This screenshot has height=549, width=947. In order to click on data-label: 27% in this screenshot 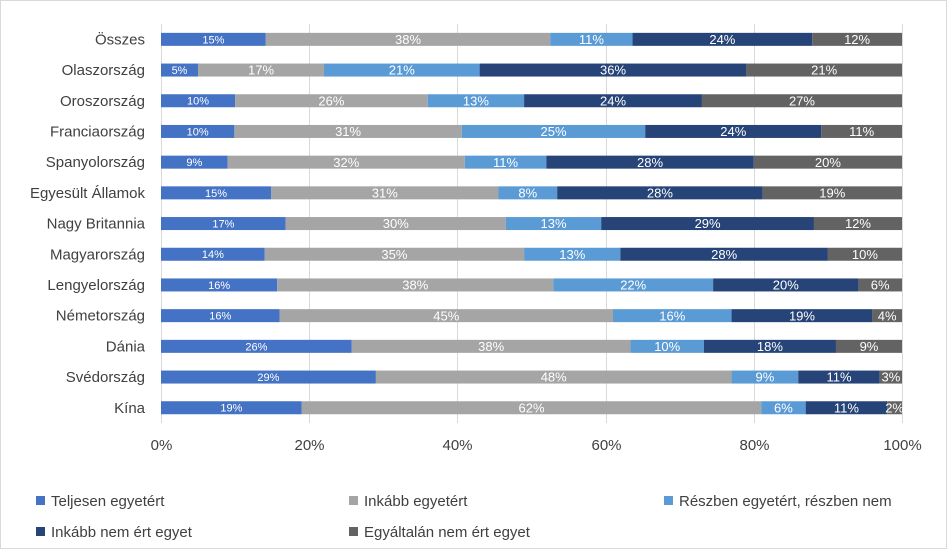, I will do `click(802, 100)`.